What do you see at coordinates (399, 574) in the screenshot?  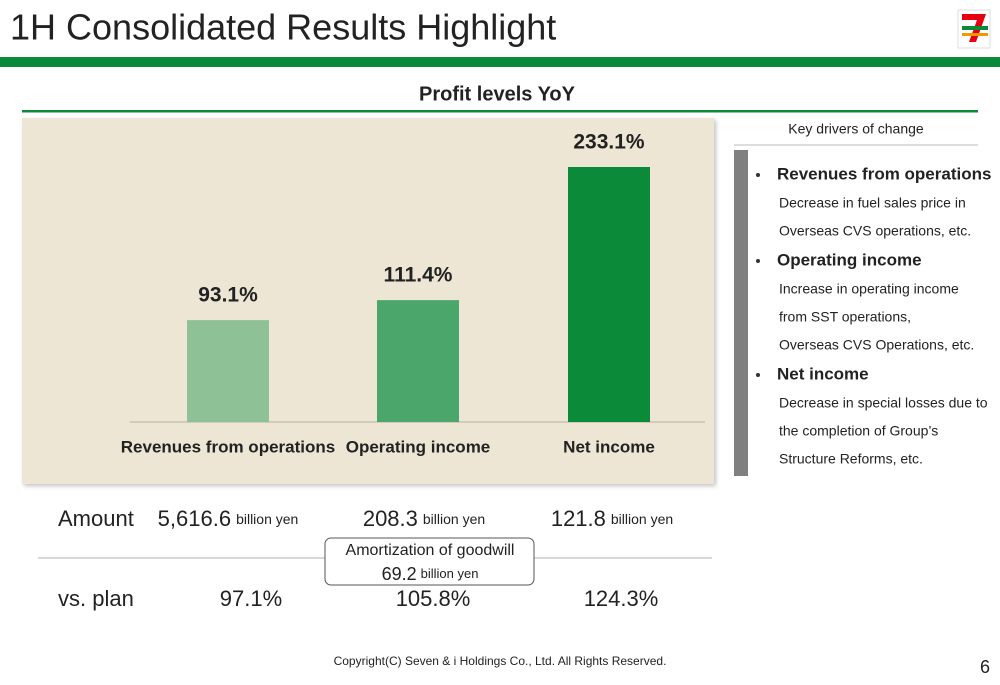 I see `note-value: 69.2` at bounding box center [399, 574].